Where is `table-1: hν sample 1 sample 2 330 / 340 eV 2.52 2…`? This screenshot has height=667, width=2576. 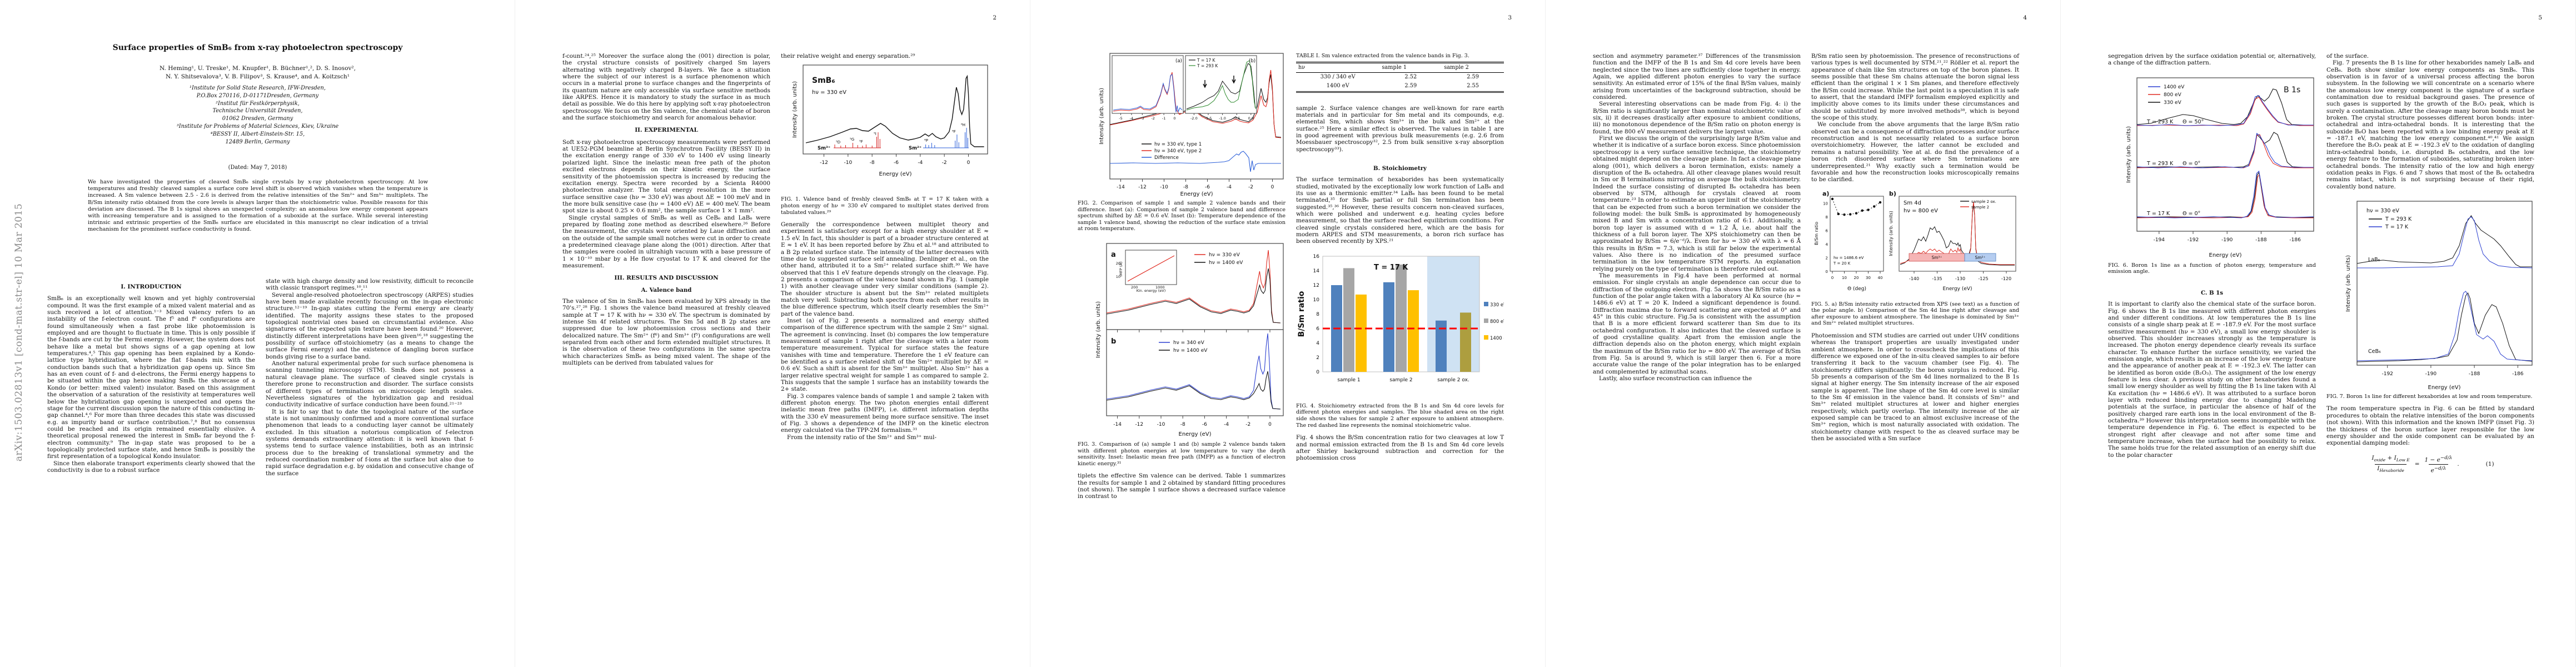
table-1: hν sample 1 sample 2 330 / 340 eV 2.52 2… is located at coordinates (1400, 77).